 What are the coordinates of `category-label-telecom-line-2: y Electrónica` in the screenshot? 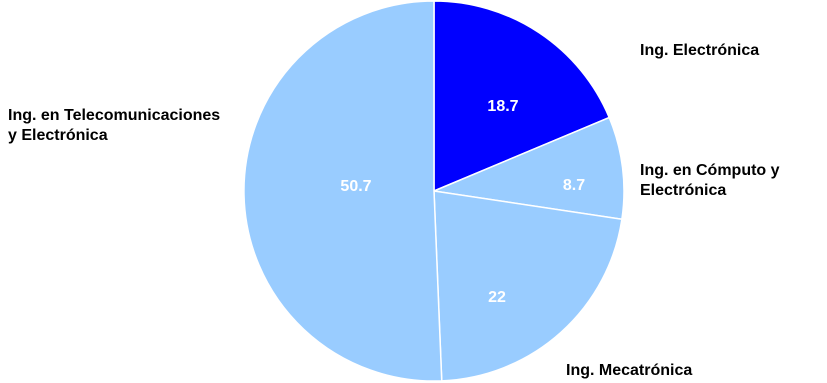 It's located at (58, 135).